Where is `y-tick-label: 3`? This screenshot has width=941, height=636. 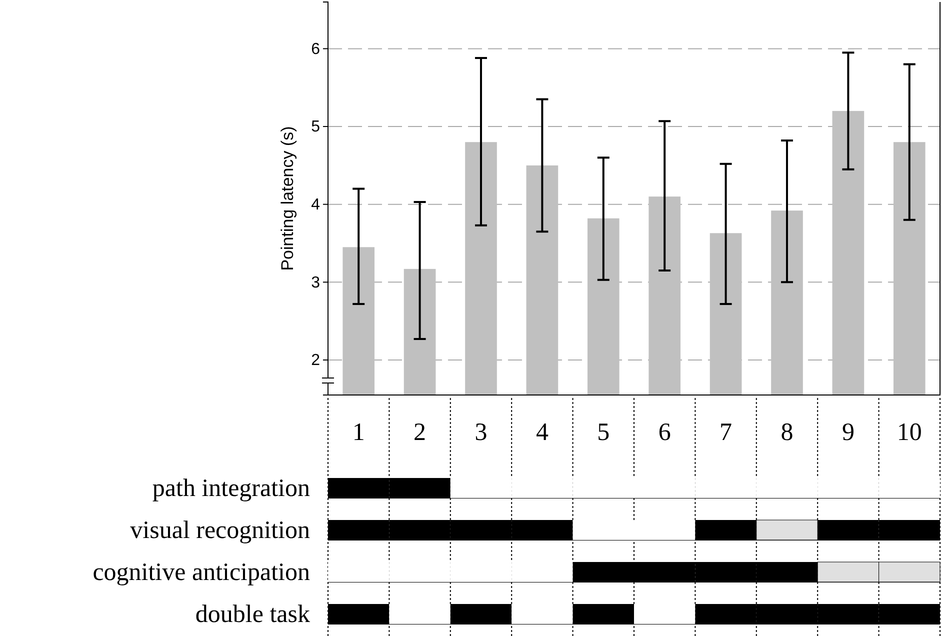
y-tick-label: 3 is located at coordinates (315, 283).